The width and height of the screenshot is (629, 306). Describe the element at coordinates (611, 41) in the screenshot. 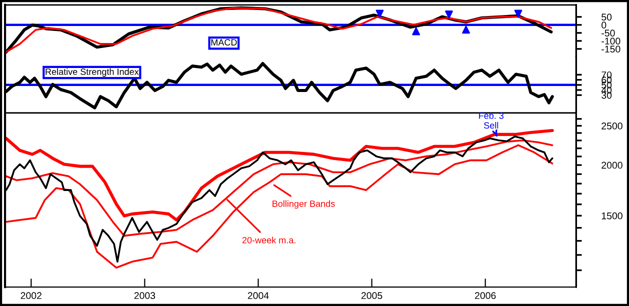

I see `y-tick-label: -100` at that location.